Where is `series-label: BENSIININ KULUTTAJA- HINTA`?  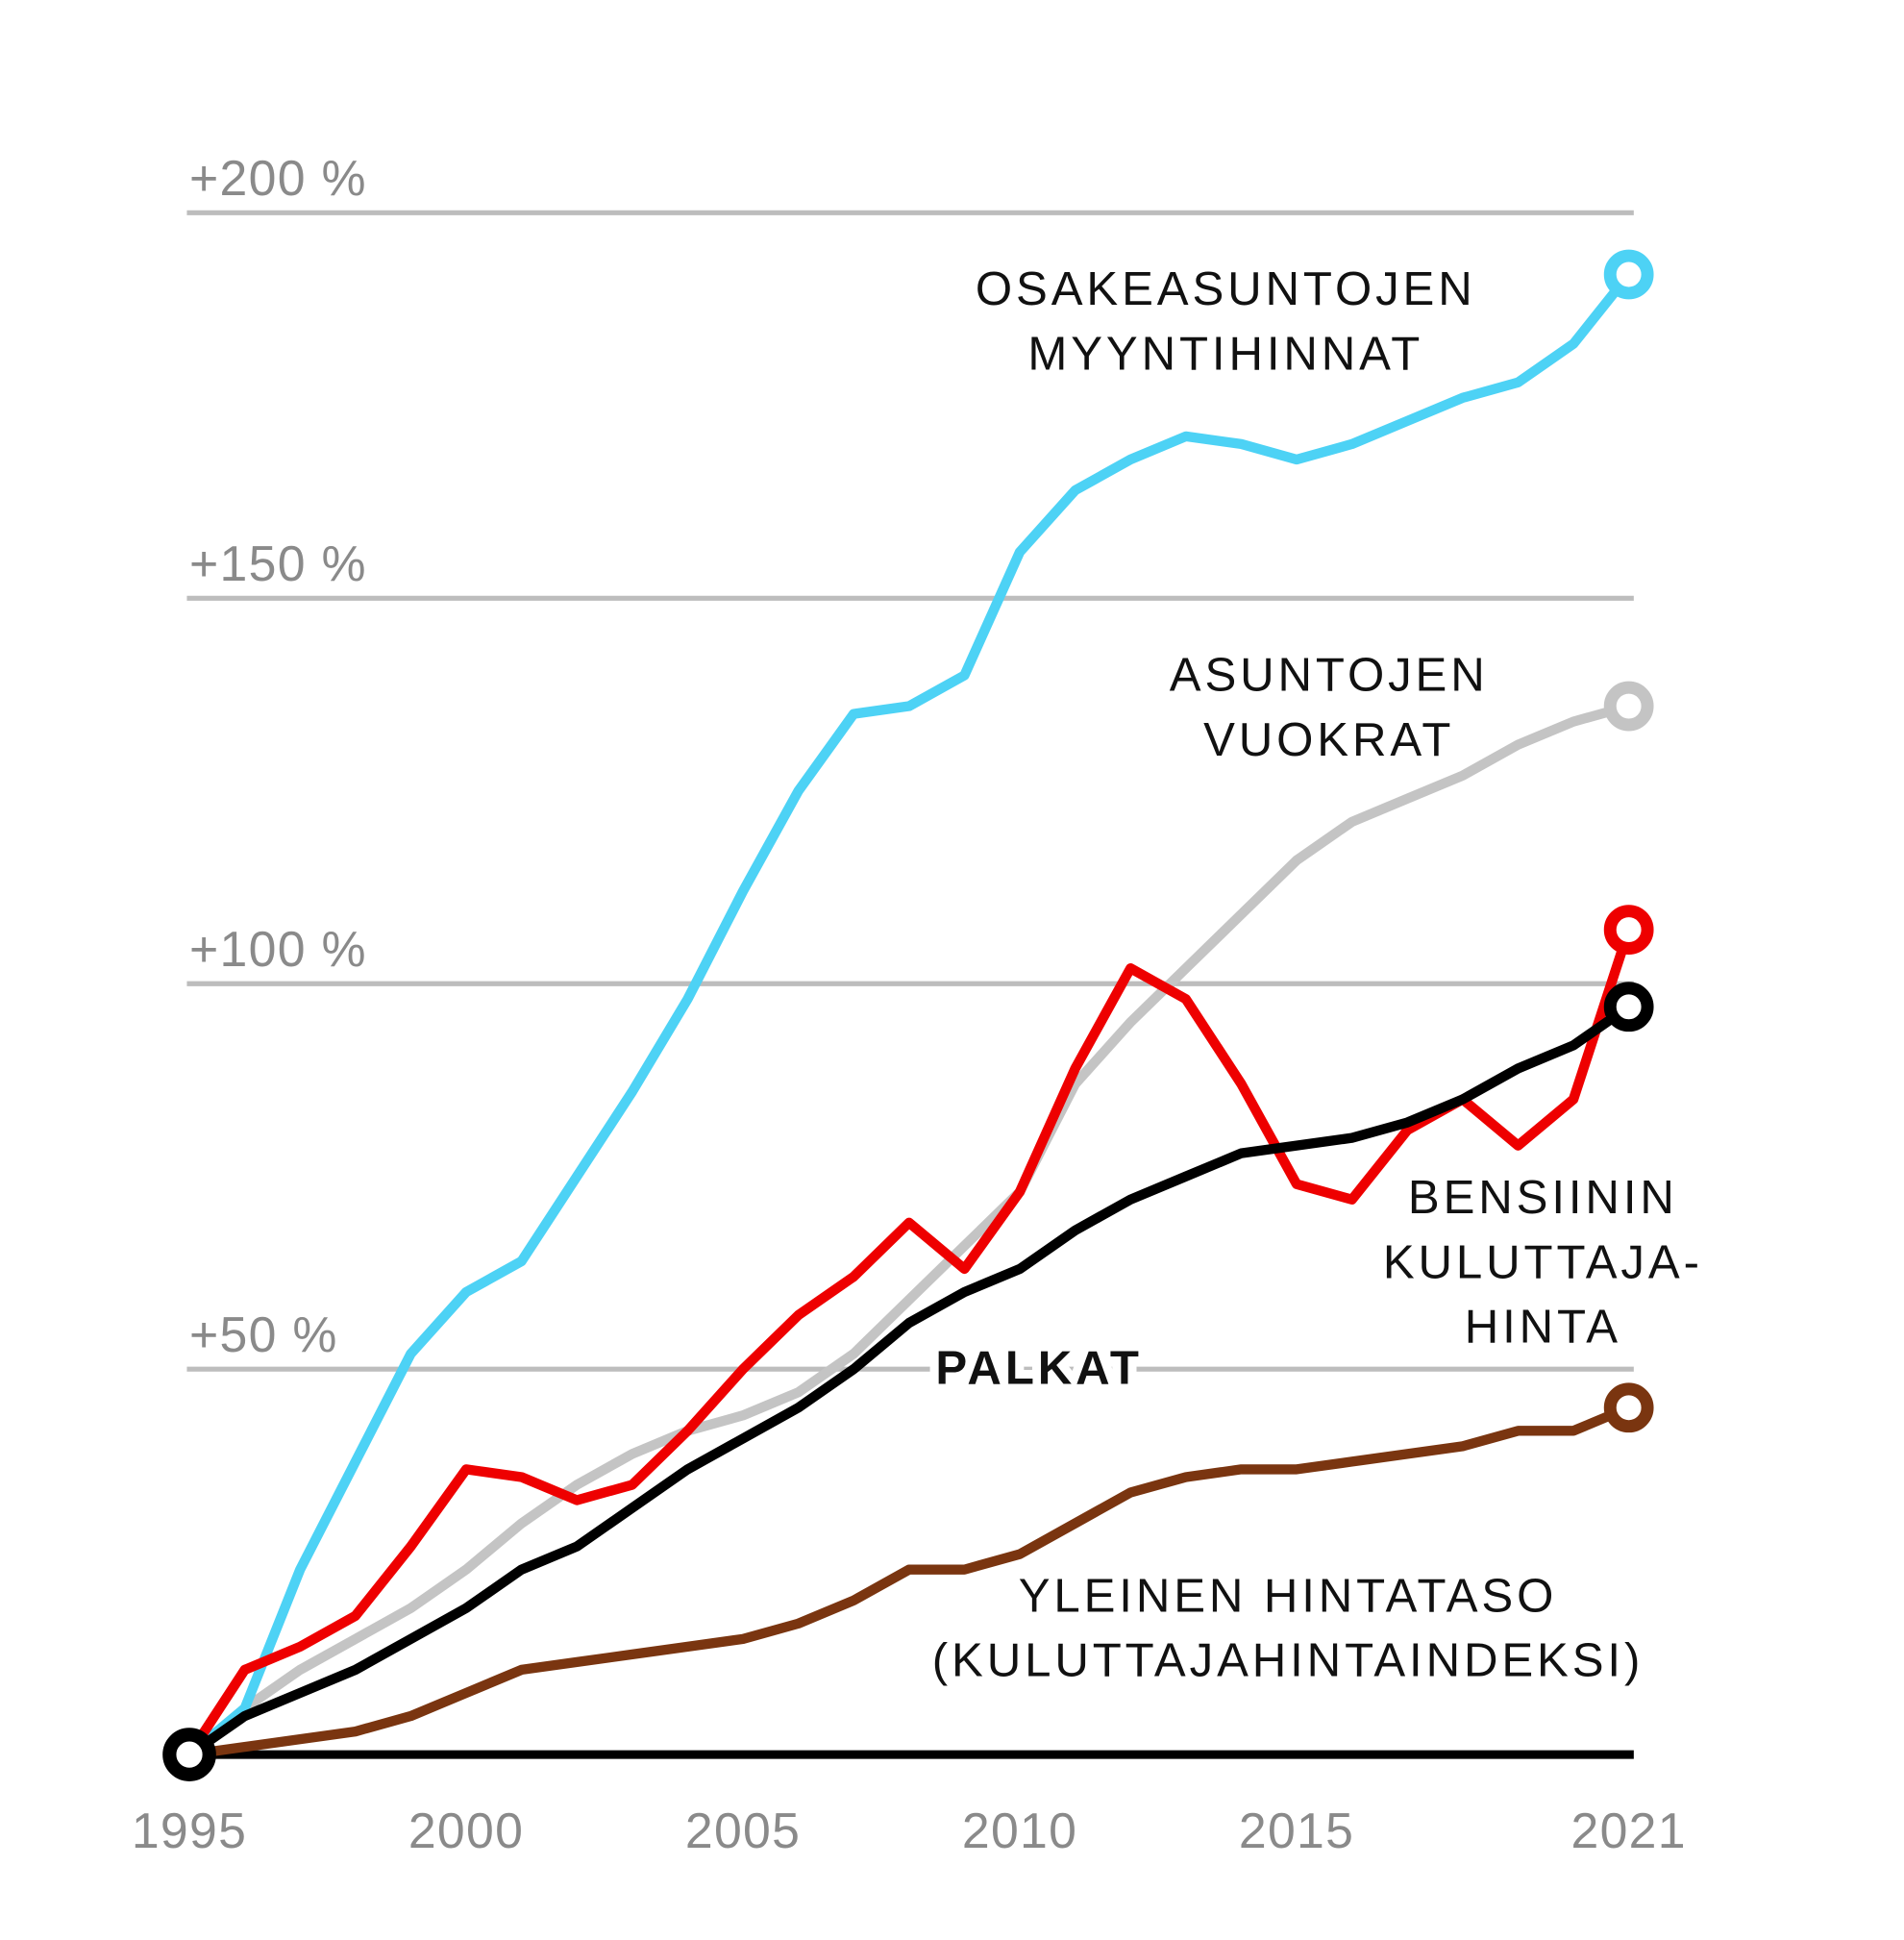 series-label: BENSIININ KULUTTAJA- HINTA is located at coordinates (1543, 1262).